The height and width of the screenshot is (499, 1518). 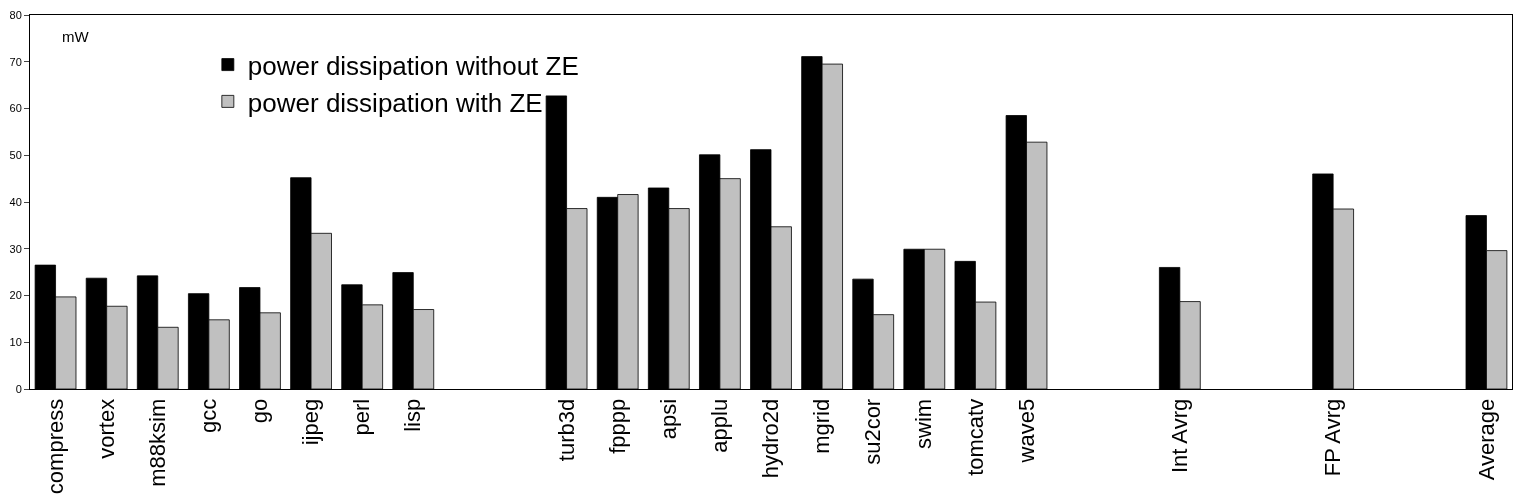 I want to click on x-tick-label: gcc, so click(x=209, y=416).